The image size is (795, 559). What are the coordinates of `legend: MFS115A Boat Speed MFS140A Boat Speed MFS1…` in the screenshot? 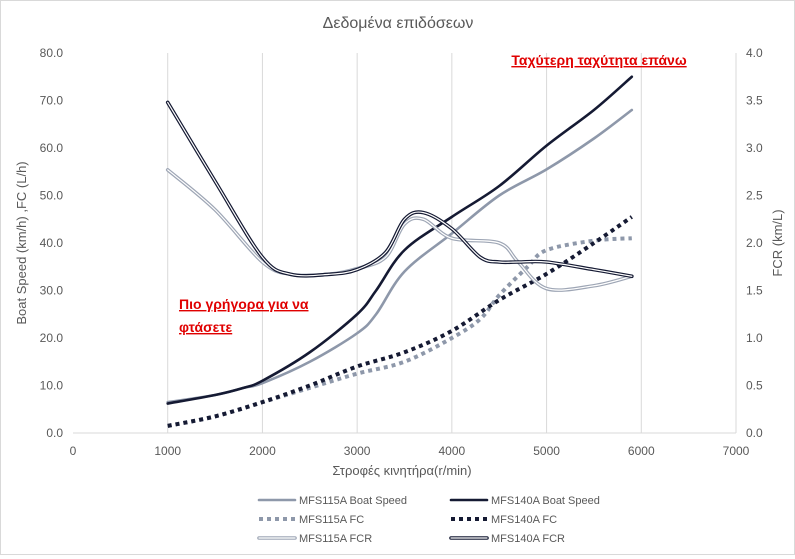 It's located at (428, 520).